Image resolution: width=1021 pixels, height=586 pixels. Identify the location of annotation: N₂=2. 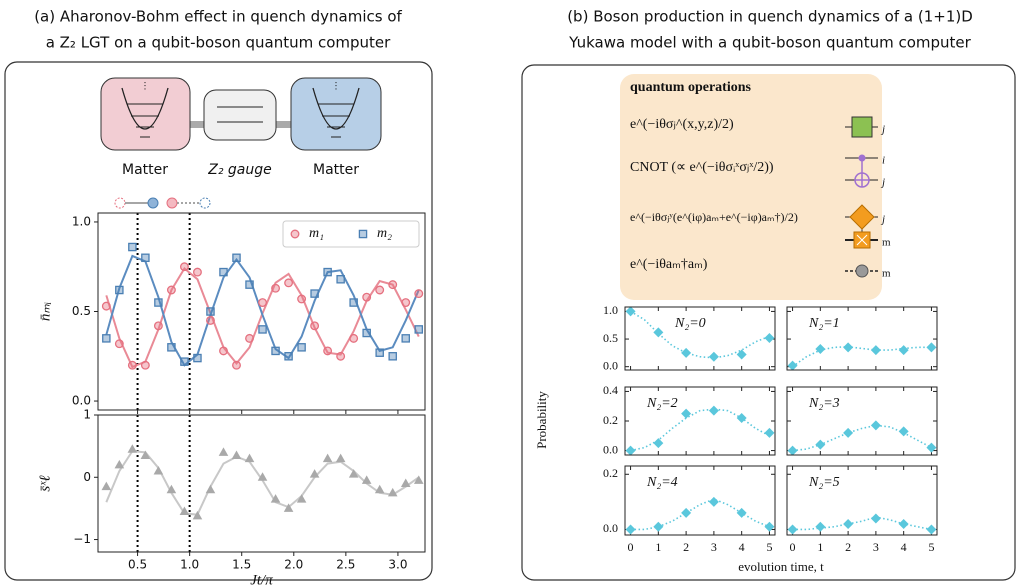
(662, 403).